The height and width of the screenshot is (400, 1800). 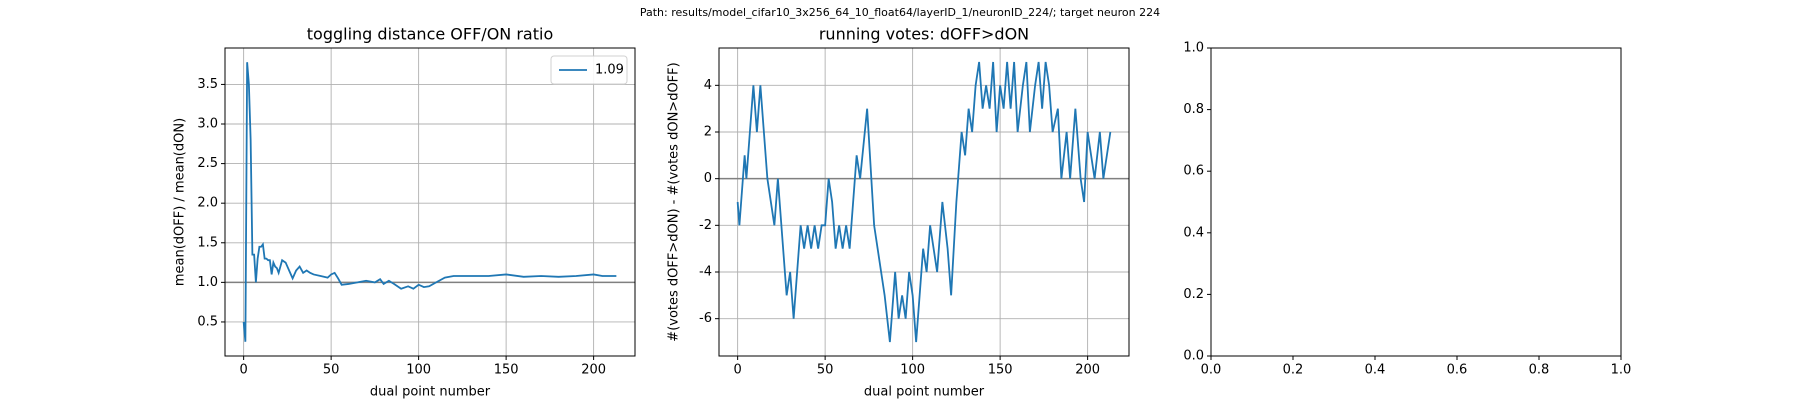 What do you see at coordinates (430, 34) in the screenshot?
I see `axes-title: toggling distance OFF/ON ratio` at bounding box center [430, 34].